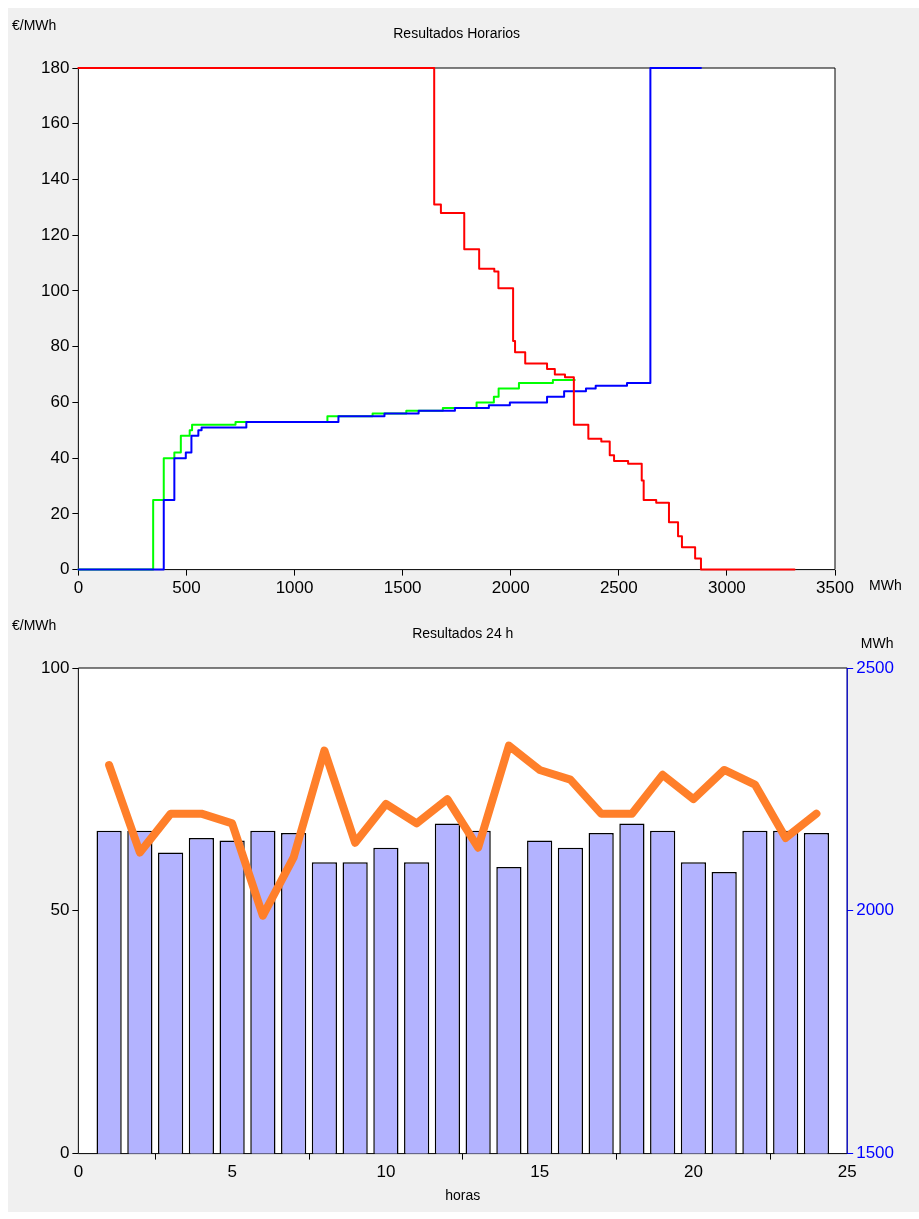 This screenshot has height=1219, width=919. I want to click on y-tick-label: 80, so click(60, 346).